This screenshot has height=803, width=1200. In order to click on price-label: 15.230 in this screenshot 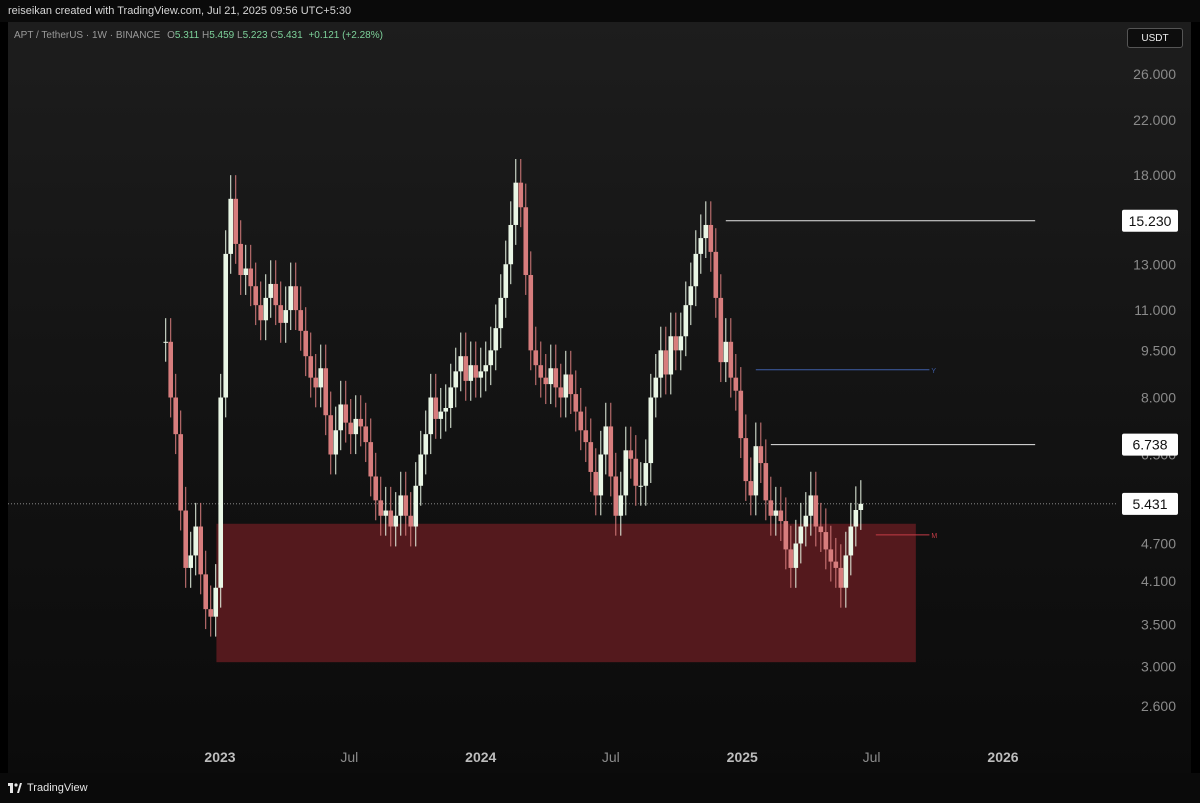, I will do `click(1150, 221)`.